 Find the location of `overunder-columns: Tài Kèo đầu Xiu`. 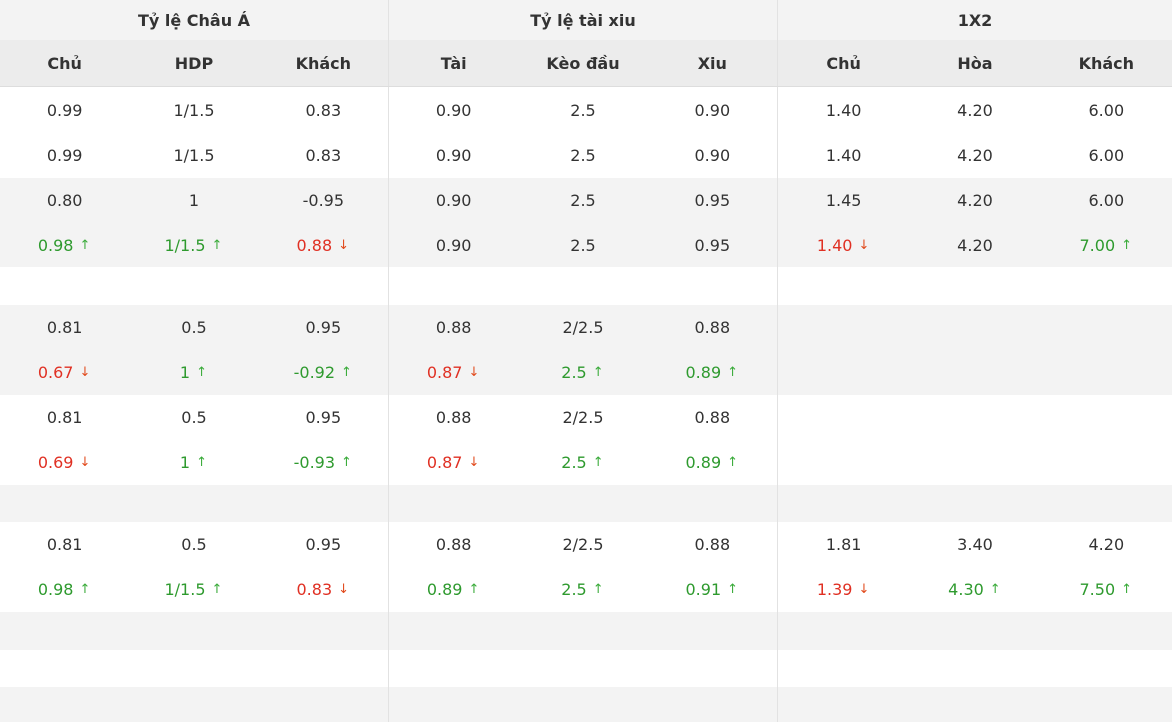

overunder-columns: Tài Kèo đầu Xiu is located at coordinates (583, 63).